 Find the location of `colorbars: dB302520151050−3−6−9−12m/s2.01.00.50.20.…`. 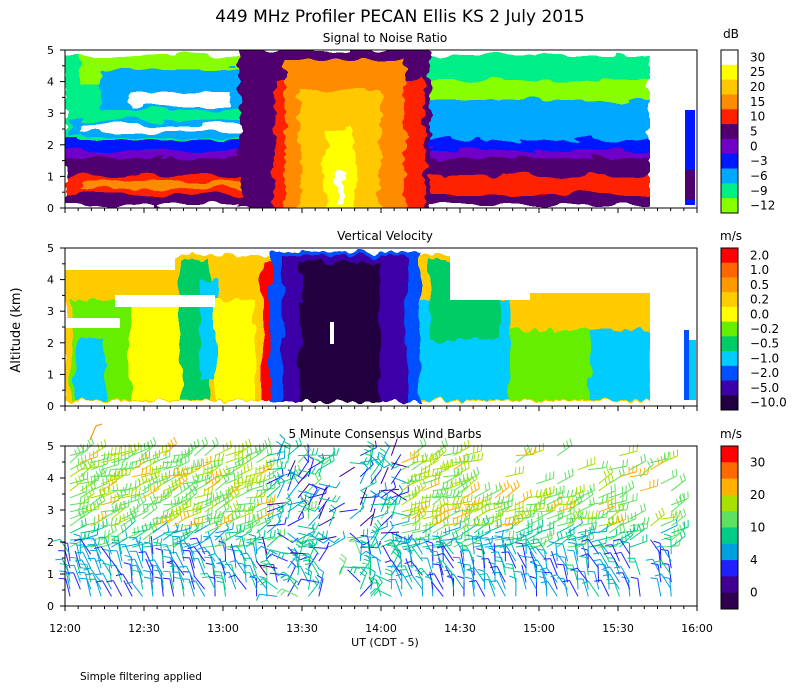

colorbars: dB302520151050−3−6−9−12m/s2.01.00.50.20.… is located at coordinates (753, 318).